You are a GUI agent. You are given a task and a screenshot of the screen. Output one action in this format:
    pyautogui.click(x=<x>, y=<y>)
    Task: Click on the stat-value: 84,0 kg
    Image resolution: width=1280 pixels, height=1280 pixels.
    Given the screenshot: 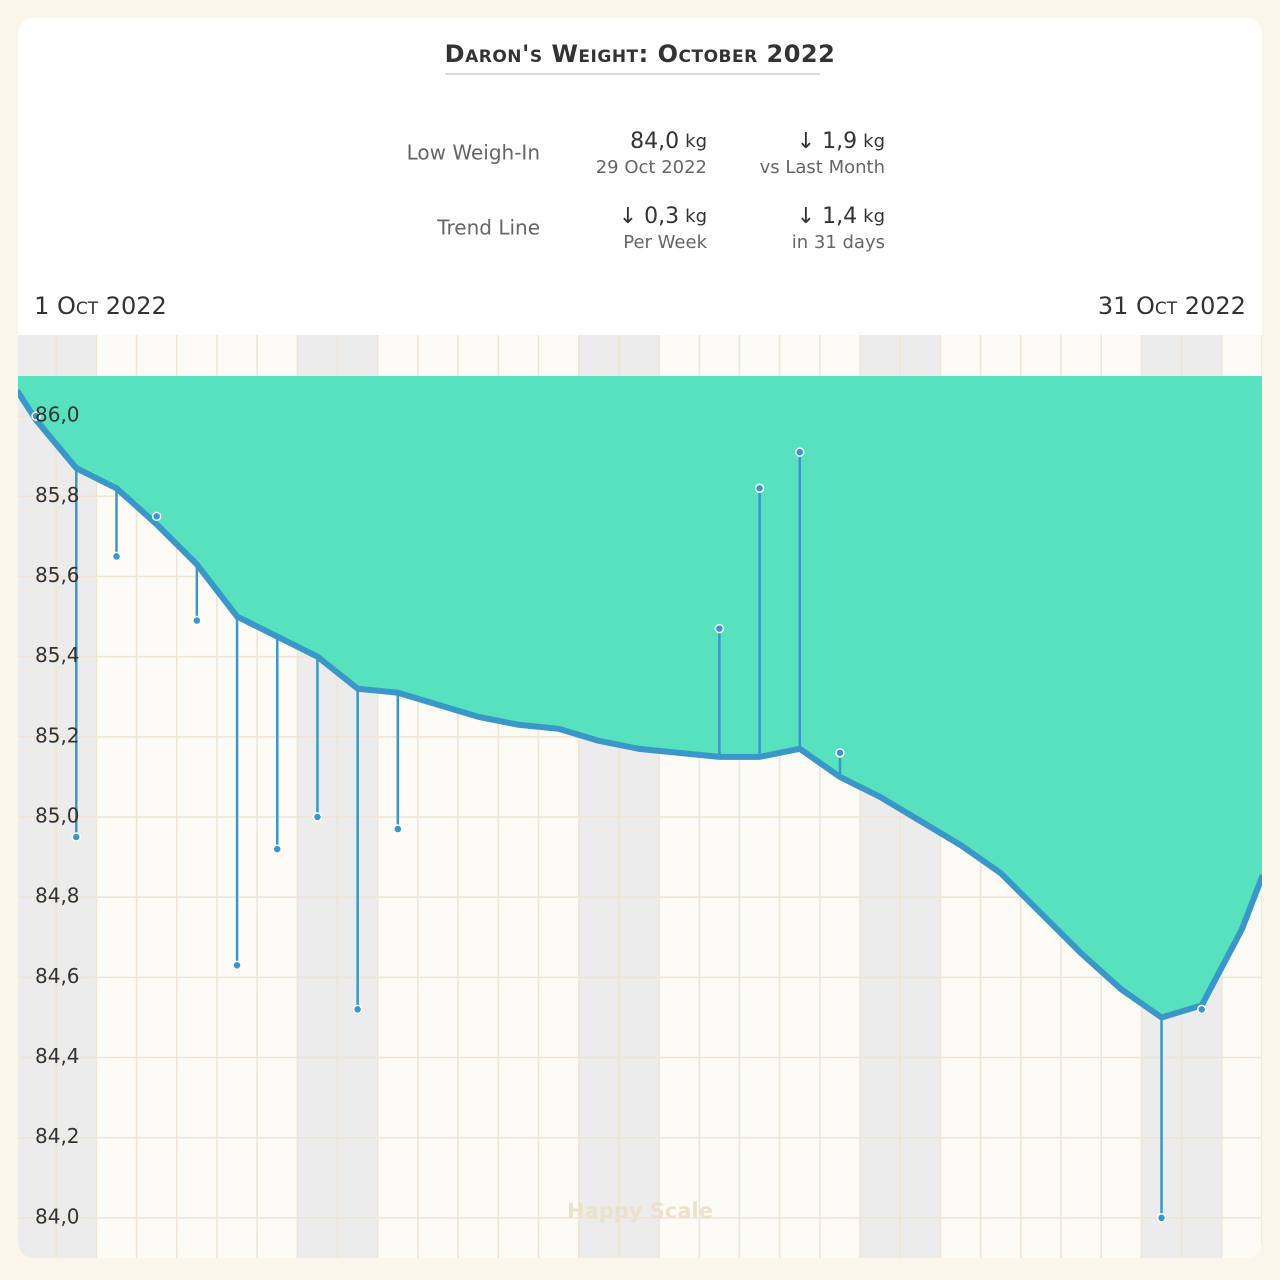 What is the action you would take?
    pyautogui.click(x=668, y=141)
    